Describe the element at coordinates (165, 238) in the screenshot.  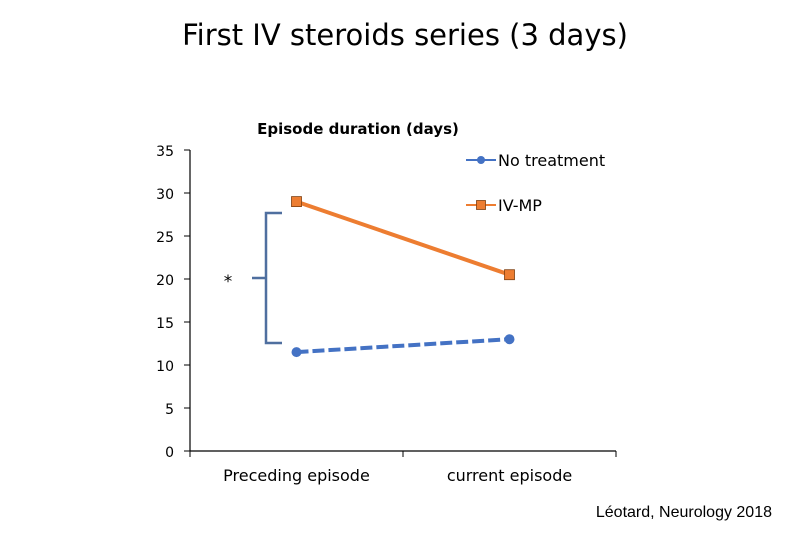
I see `y-tick-label: 25` at that location.